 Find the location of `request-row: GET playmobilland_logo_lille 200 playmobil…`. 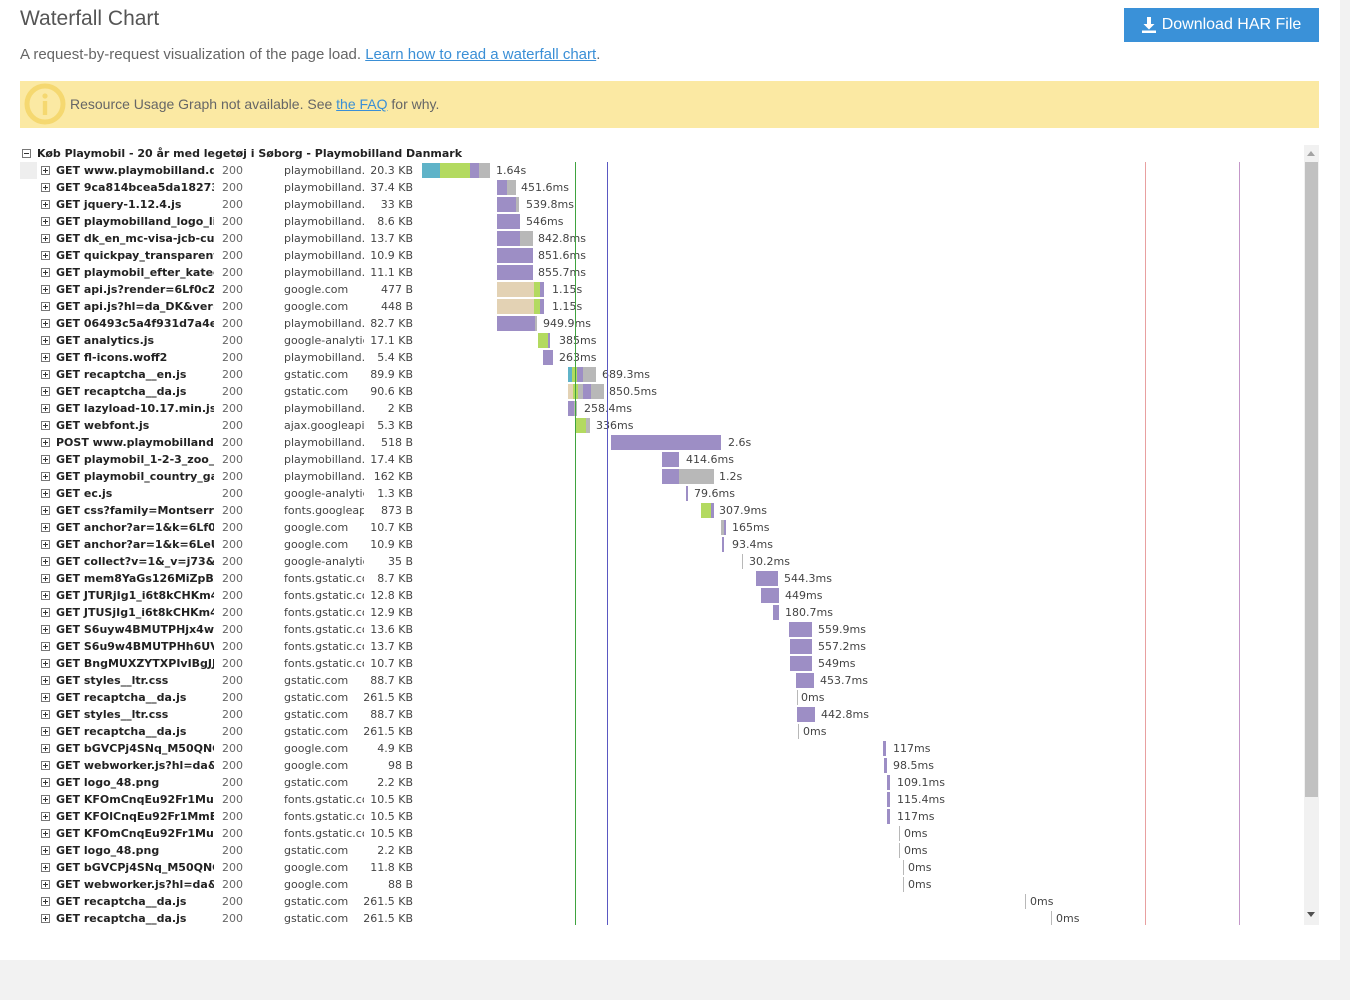

request-row: GET playmobilland_logo_lille 200 playmobil… is located at coordinates (662, 221).